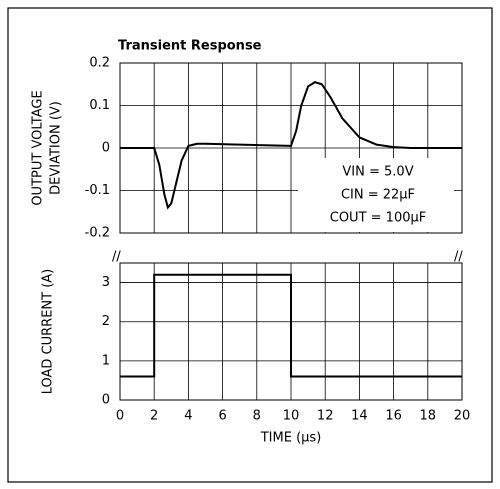 The width and height of the screenshot is (500, 489). Describe the element at coordinates (56, 148) in the screenshot. I see `y-axis-label: DEVIATION (V)` at that location.